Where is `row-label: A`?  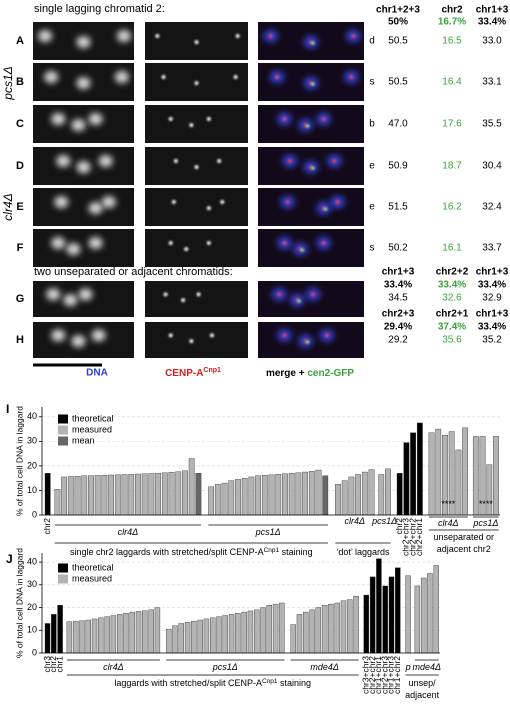 row-label: A is located at coordinates (20, 41).